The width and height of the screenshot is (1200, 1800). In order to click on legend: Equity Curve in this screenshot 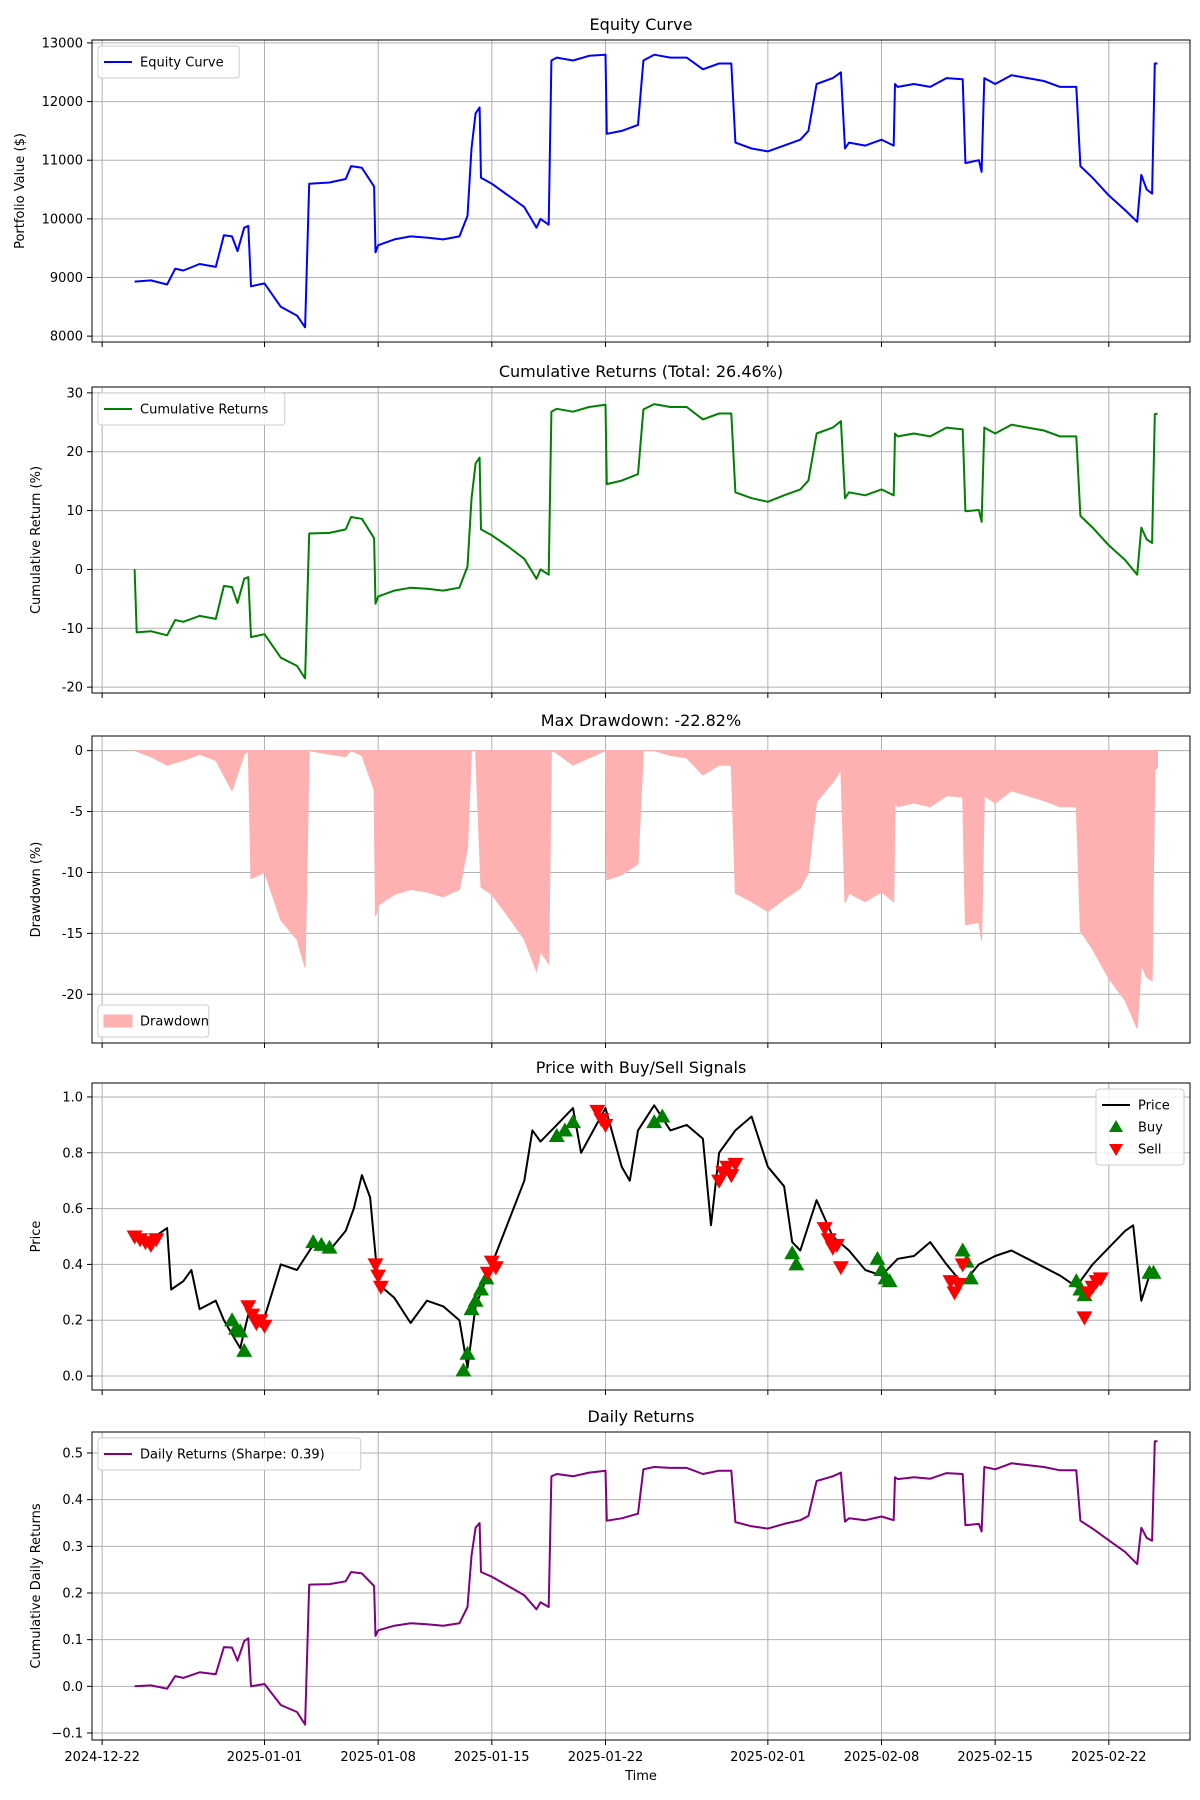, I will do `click(168, 62)`.